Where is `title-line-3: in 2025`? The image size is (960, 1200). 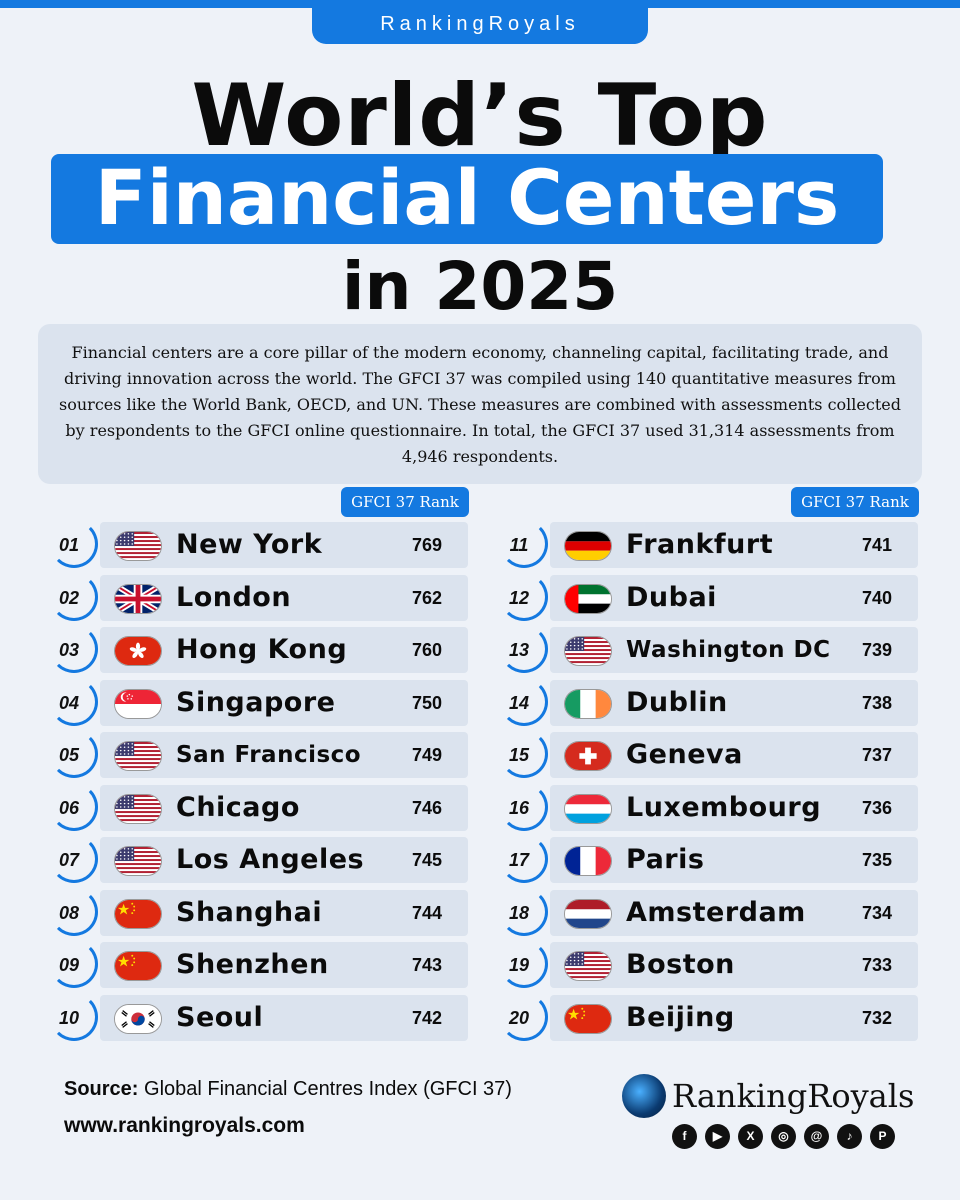
title-line-3: in 2025 is located at coordinates (480, 286).